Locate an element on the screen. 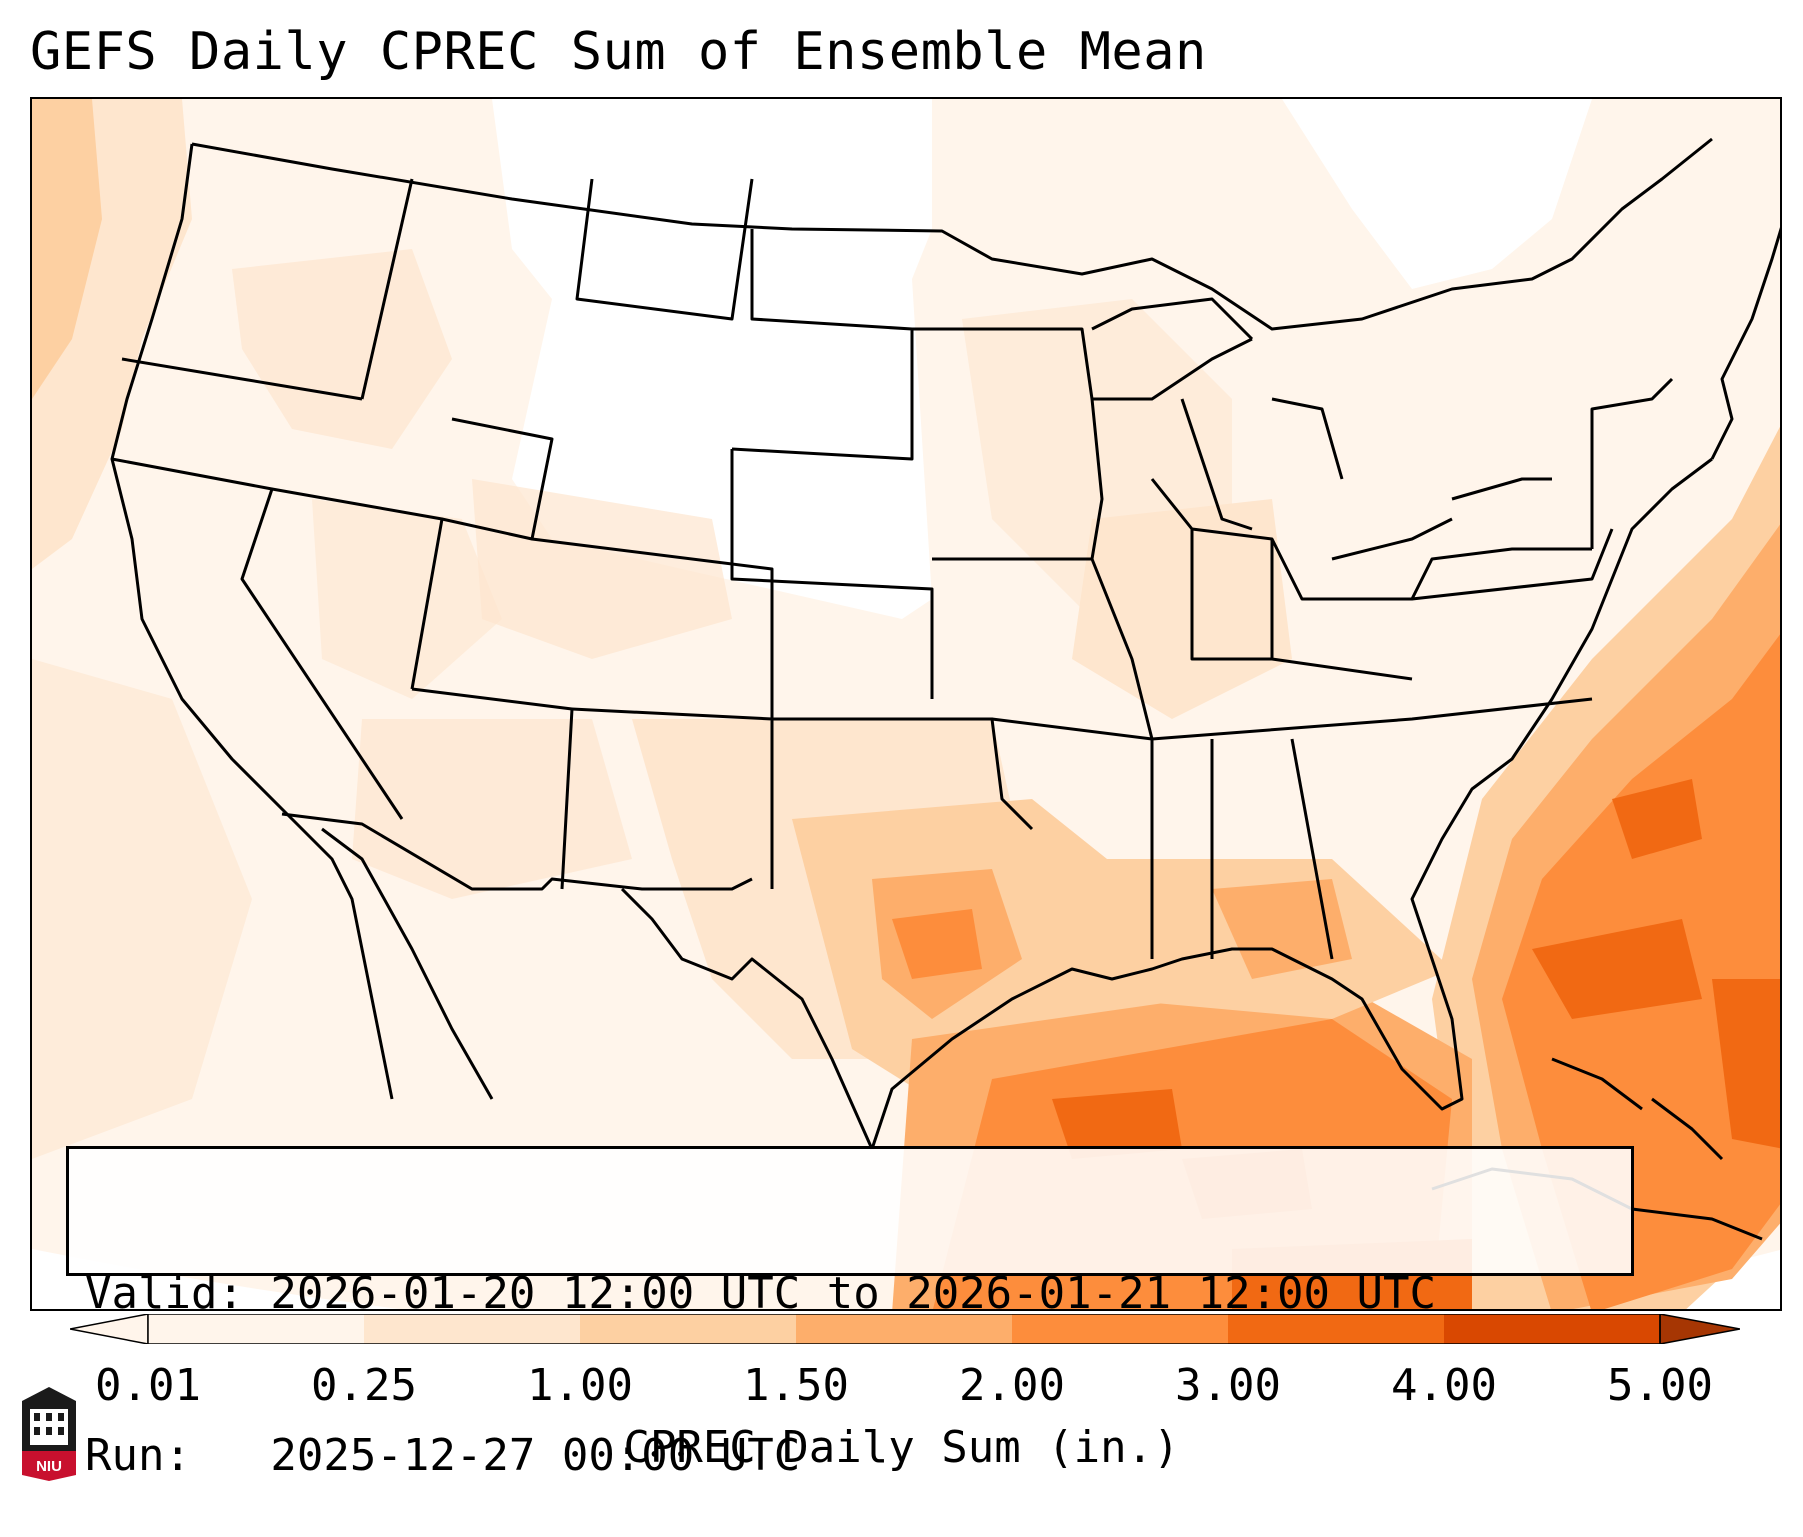 The image size is (1803, 1537). colorbar-label: CPREC Daily Sum (in.) is located at coordinates (901, 1447).